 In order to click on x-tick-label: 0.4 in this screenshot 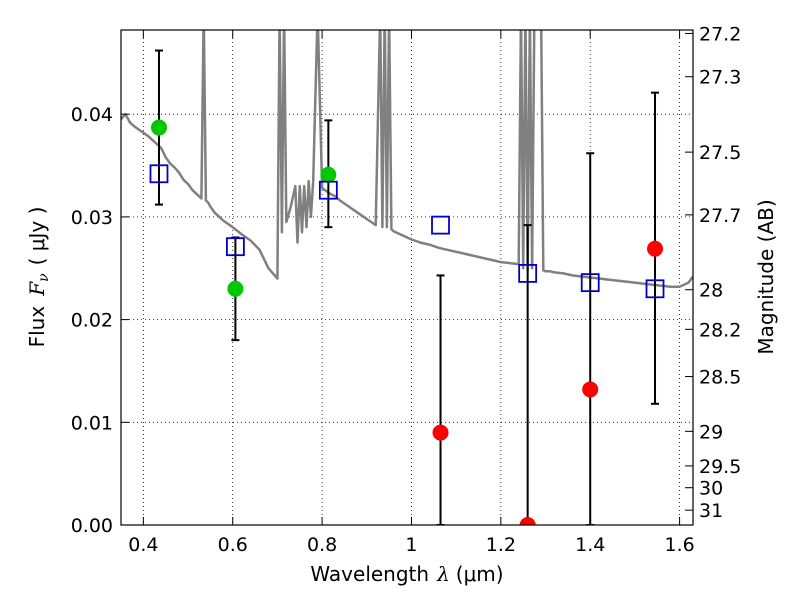, I will do `click(143, 545)`.